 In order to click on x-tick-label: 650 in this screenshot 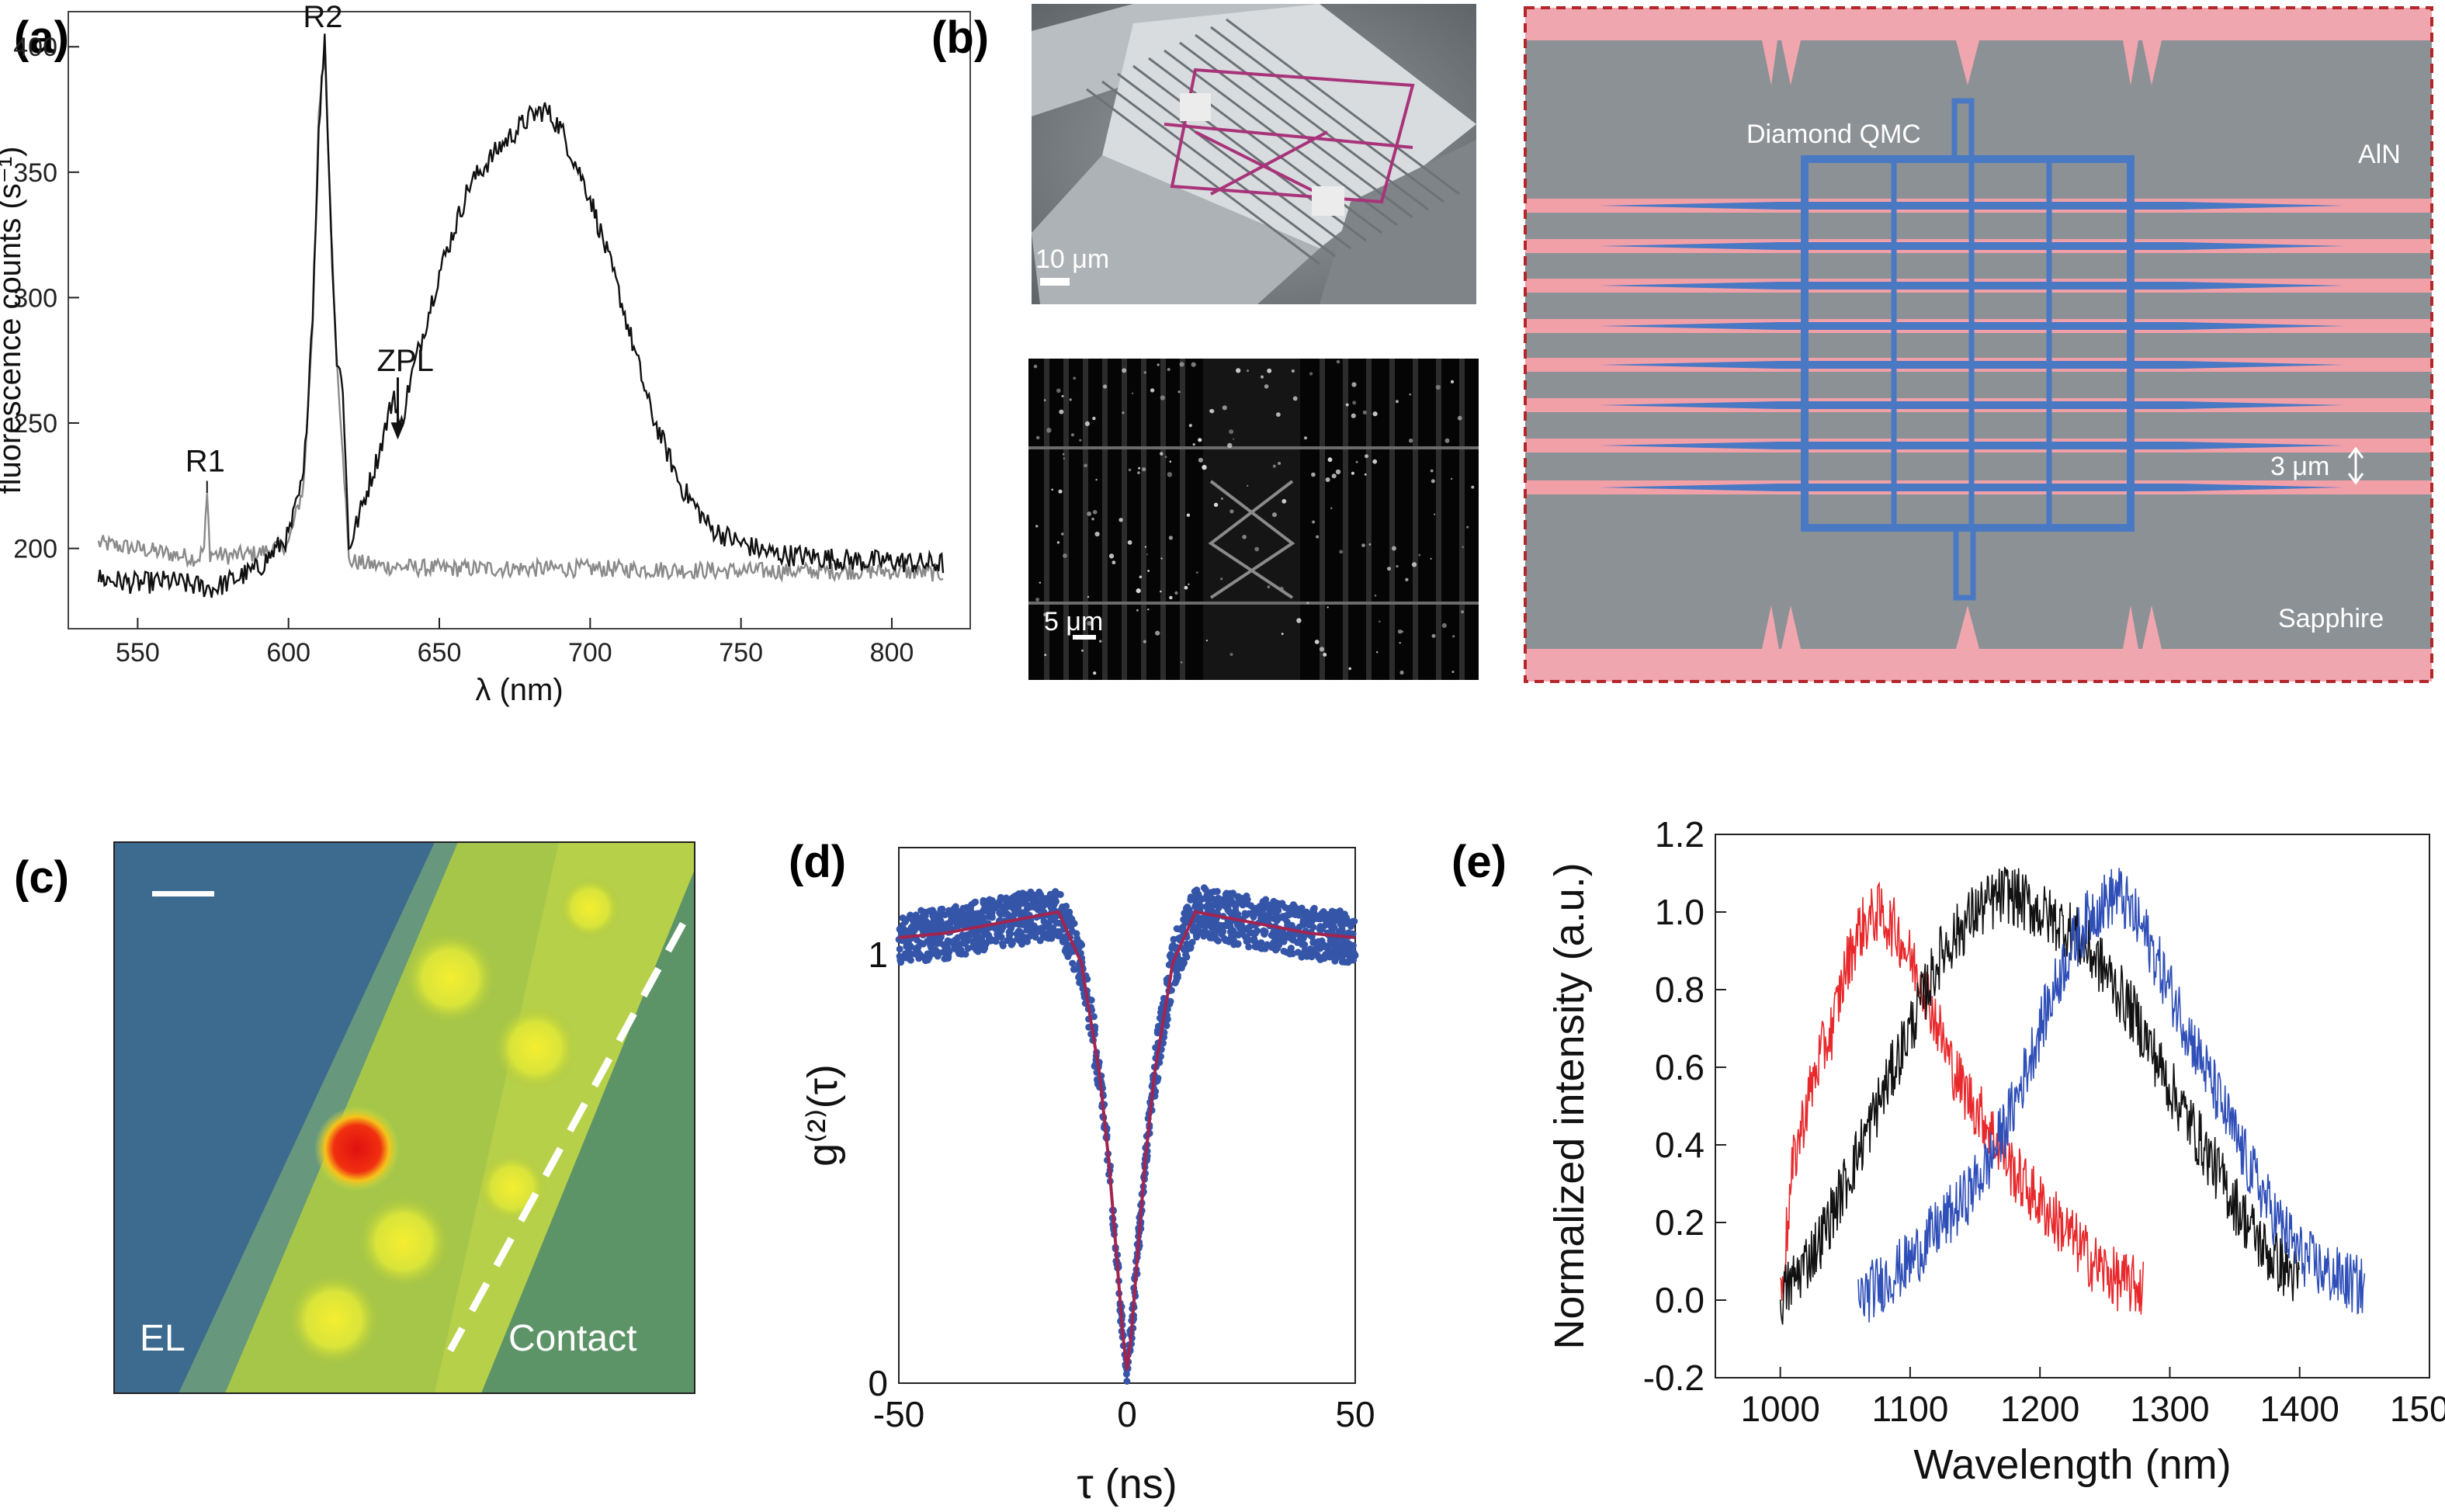, I will do `click(440, 653)`.